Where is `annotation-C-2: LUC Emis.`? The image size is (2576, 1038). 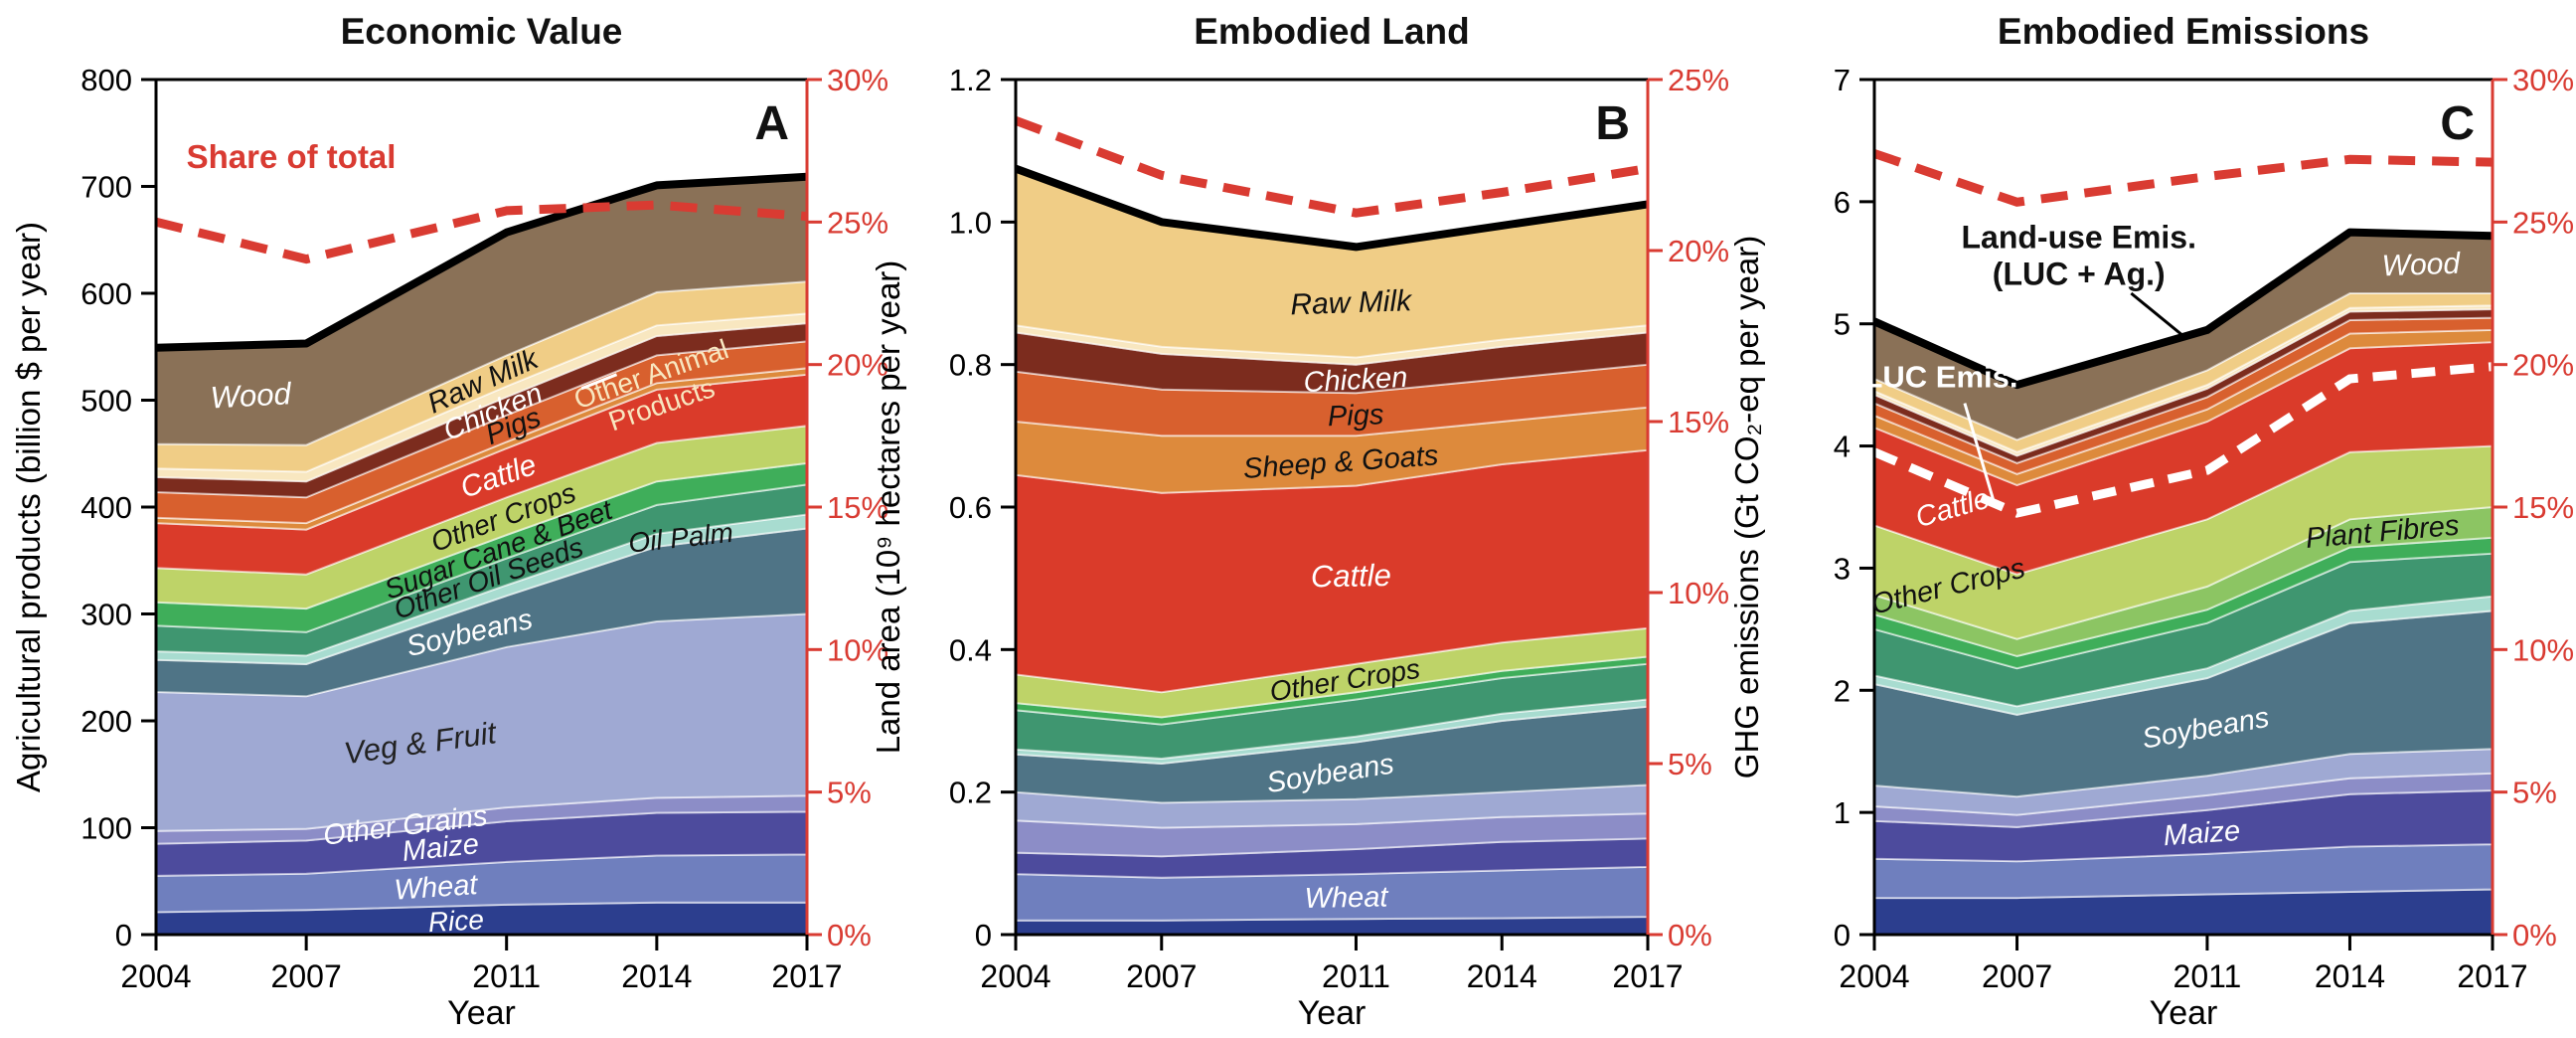 annotation-C-2: LUC Emis. is located at coordinates (1940, 377).